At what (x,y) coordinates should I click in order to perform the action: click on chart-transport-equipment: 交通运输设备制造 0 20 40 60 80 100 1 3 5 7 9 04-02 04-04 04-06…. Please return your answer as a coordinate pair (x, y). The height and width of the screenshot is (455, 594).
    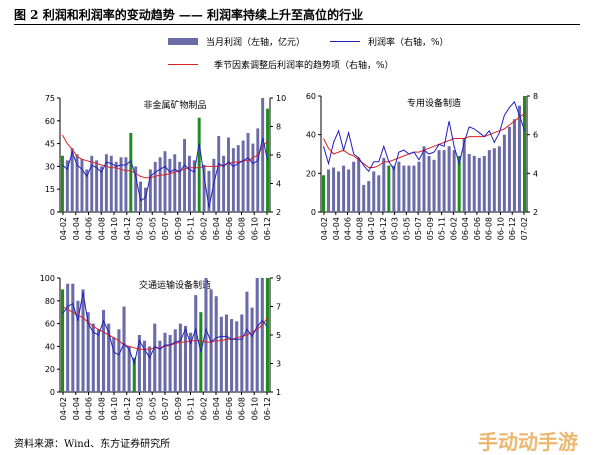
    Looking at the image, I should click on (160, 347).